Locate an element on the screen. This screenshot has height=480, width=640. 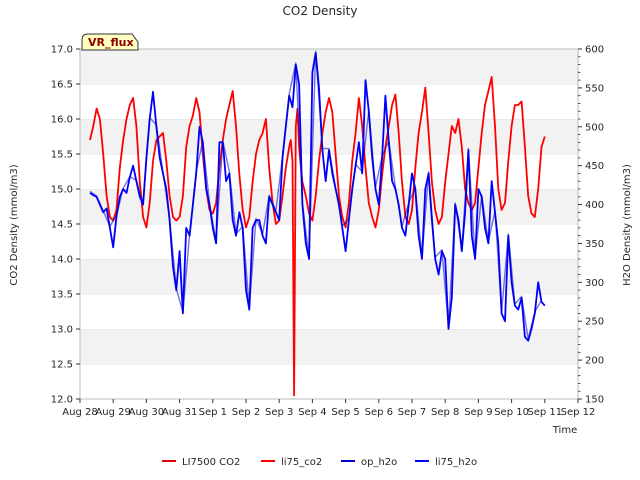
x-tick-label-7: Sep 4 is located at coordinates (312, 412).